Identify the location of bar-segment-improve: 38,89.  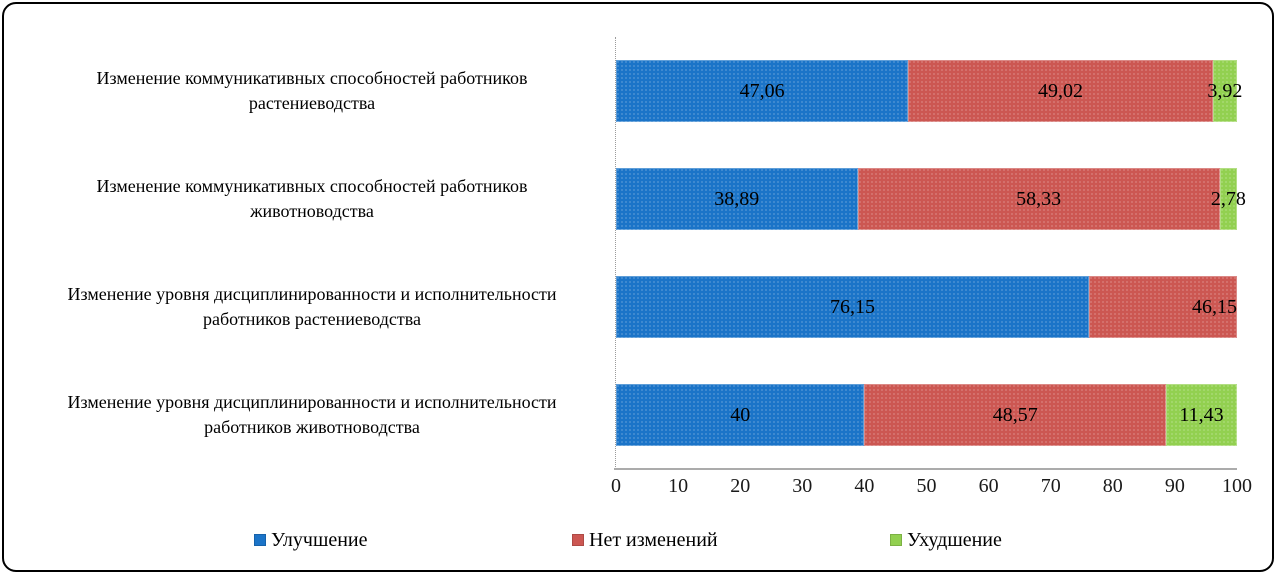
(737, 199).